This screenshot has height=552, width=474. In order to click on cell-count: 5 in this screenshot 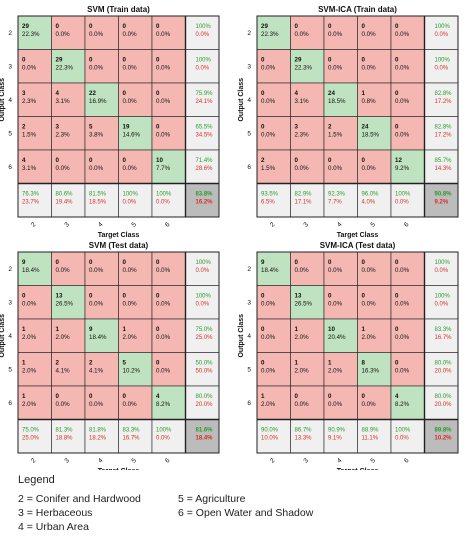, I will do `click(125, 363)`.